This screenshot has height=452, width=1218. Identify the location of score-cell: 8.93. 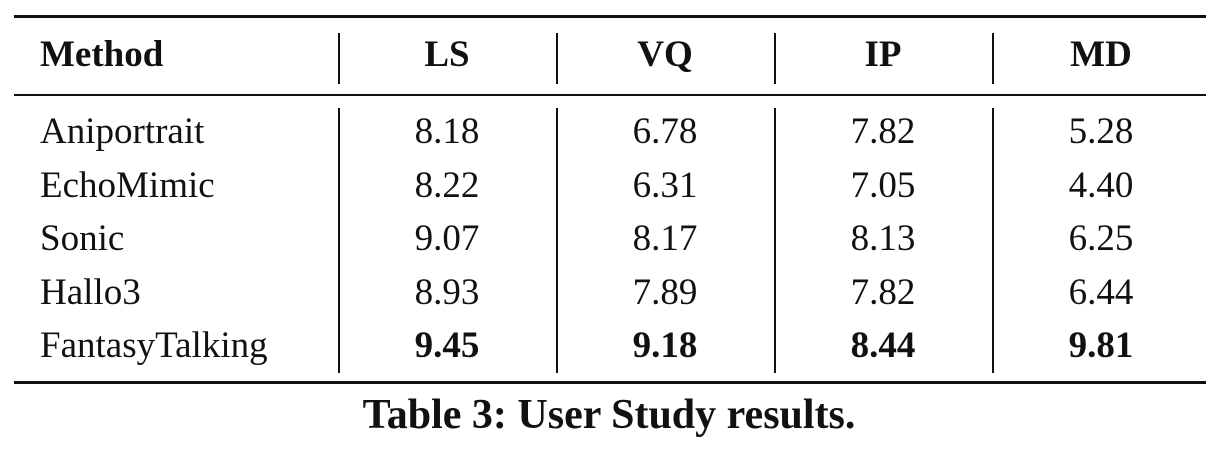
(447, 292).